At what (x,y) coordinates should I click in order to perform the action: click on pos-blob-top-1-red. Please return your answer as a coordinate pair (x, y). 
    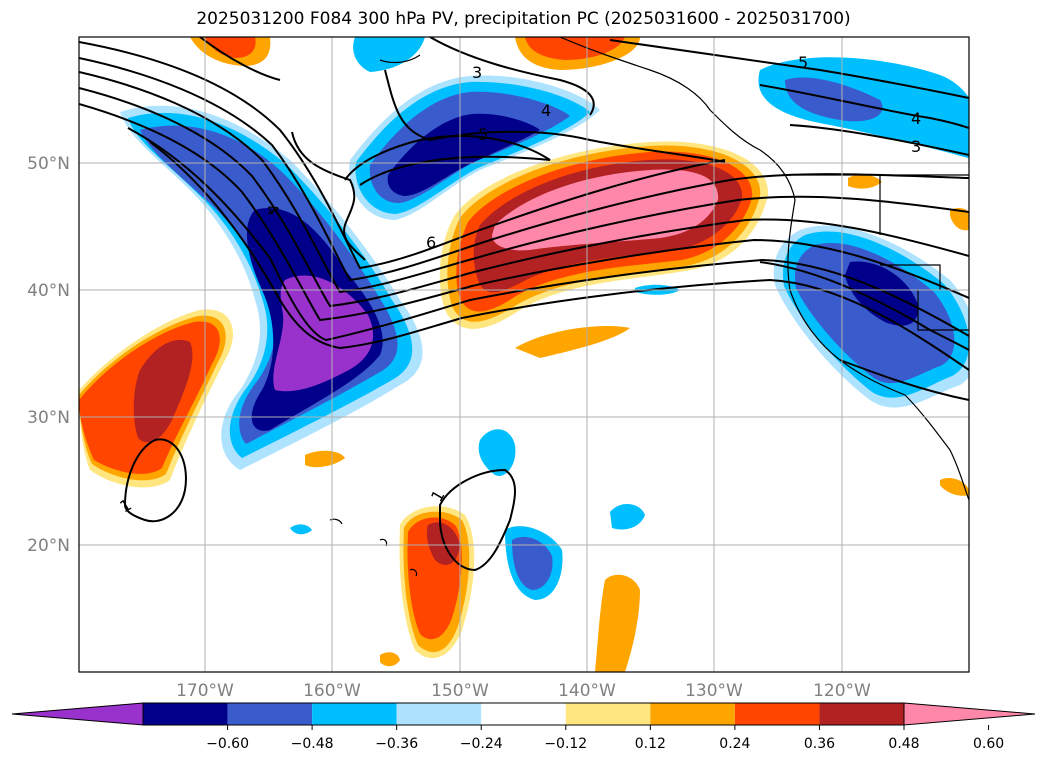
    Looking at the image, I should click on (230, 47).